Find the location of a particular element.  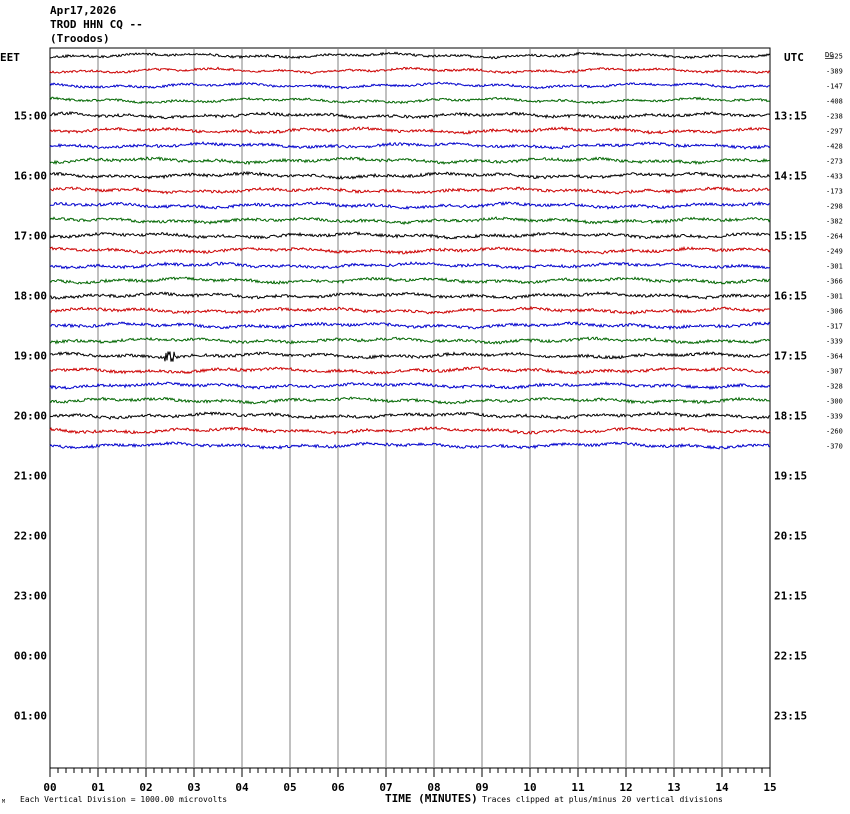

plot-date: Apr17,2026 is located at coordinates (83, 10).